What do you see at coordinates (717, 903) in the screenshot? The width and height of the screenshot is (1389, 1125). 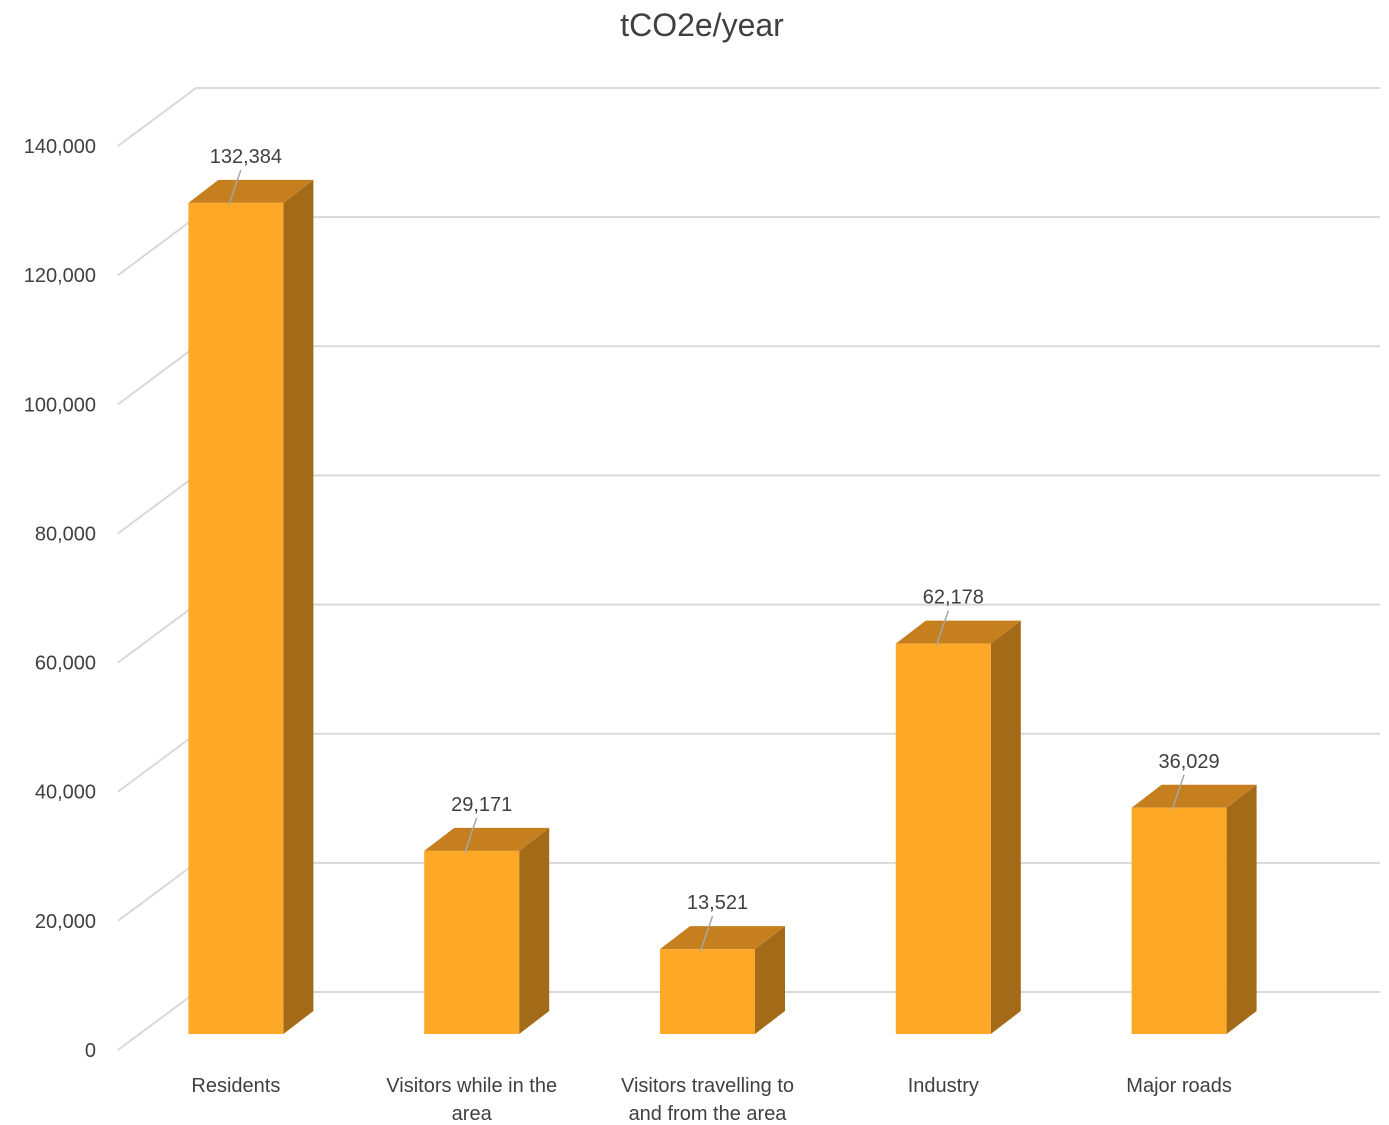 I see `data-label: 13,521` at bounding box center [717, 903].